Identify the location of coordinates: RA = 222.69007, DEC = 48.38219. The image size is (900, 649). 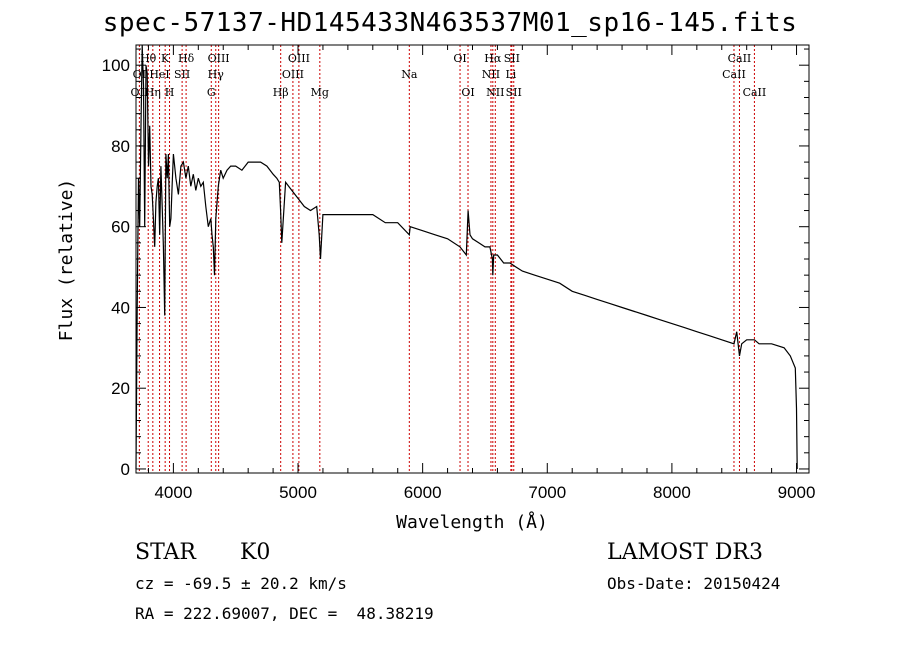
(284, 613).